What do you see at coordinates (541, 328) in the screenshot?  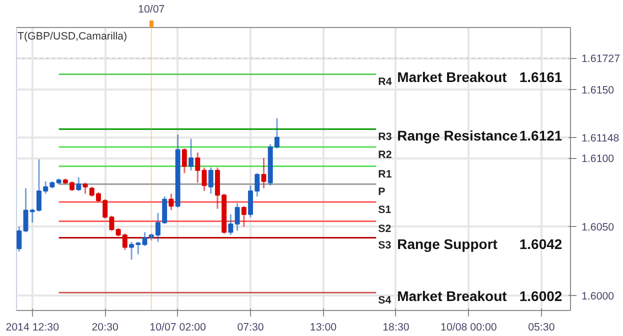 I see `x-tick-label: 05:30` at bounding box center [541, 328].